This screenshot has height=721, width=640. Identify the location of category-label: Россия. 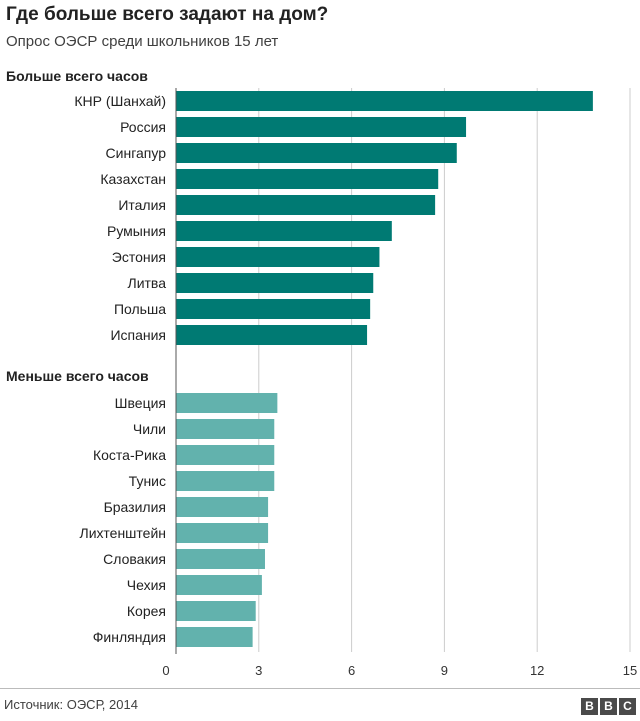
(143, 127).